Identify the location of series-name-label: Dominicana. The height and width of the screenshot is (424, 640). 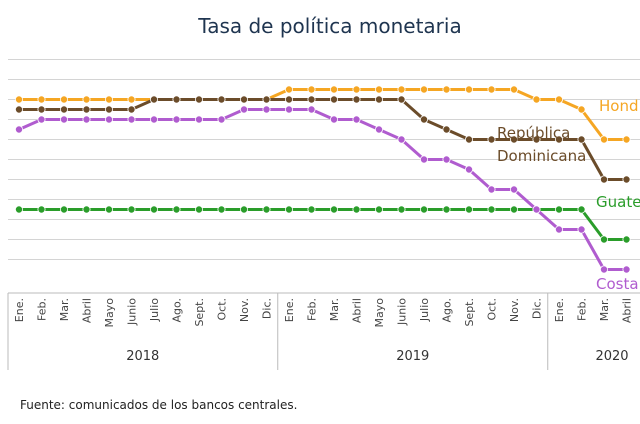
(541, 156).